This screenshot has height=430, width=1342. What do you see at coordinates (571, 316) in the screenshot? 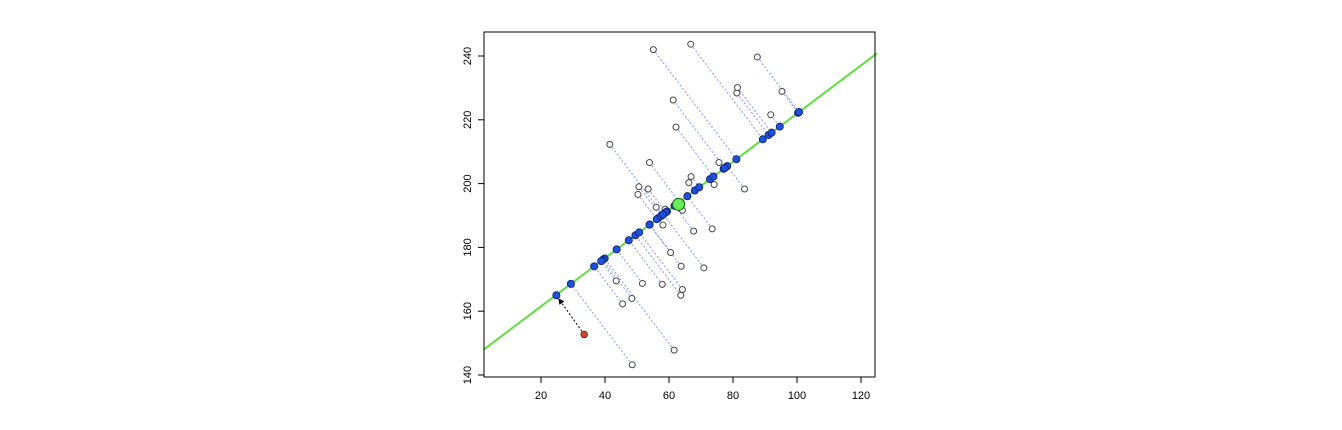
I see `highlight-arrow` at bounding box center [571, 316].